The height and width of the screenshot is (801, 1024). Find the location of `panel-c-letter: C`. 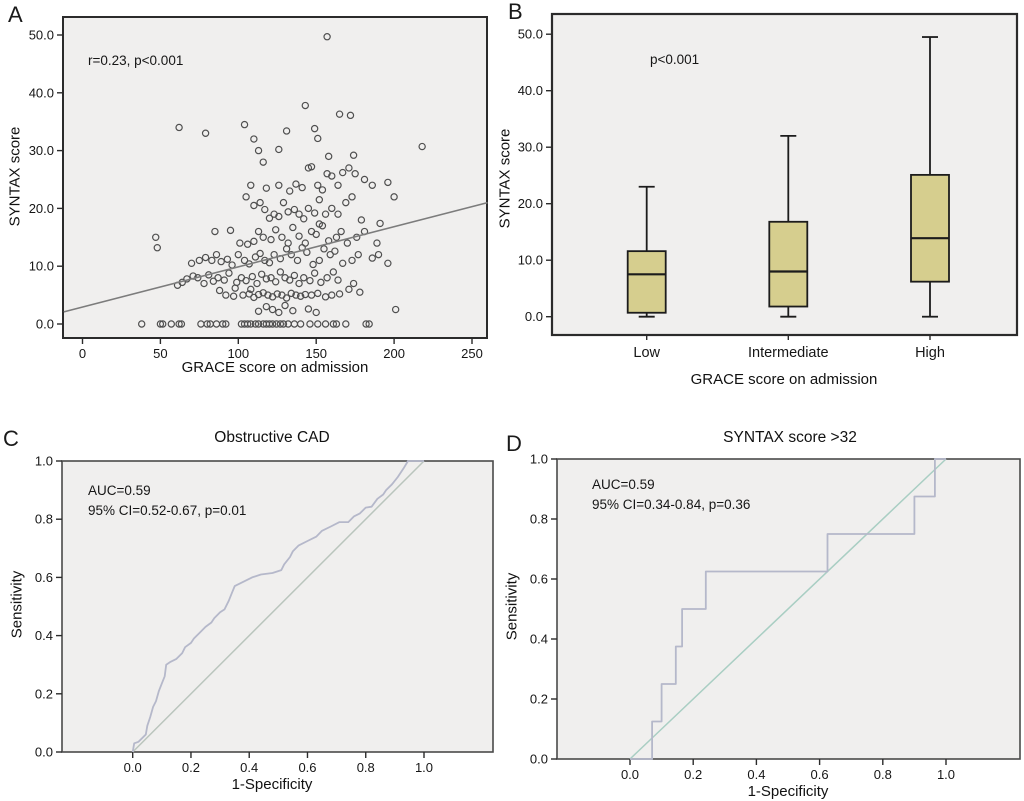

panel-c-letter: C is located at coordinates (11, 438).